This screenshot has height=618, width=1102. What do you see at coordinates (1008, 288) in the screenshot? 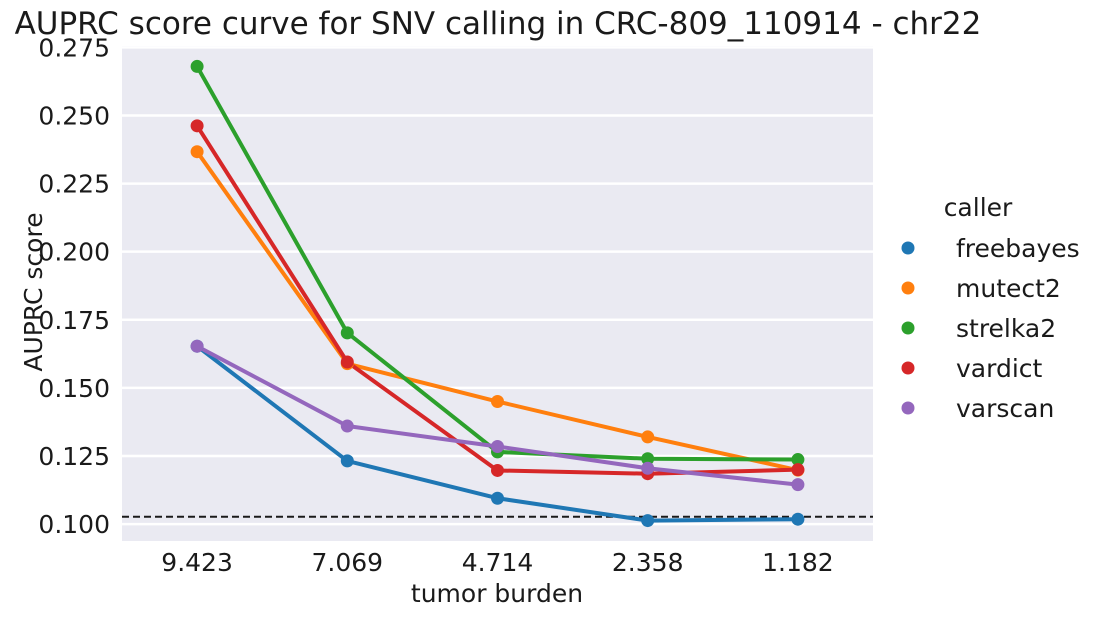
I see `legend-label: mutect2` at bounding box center [1008, 288].